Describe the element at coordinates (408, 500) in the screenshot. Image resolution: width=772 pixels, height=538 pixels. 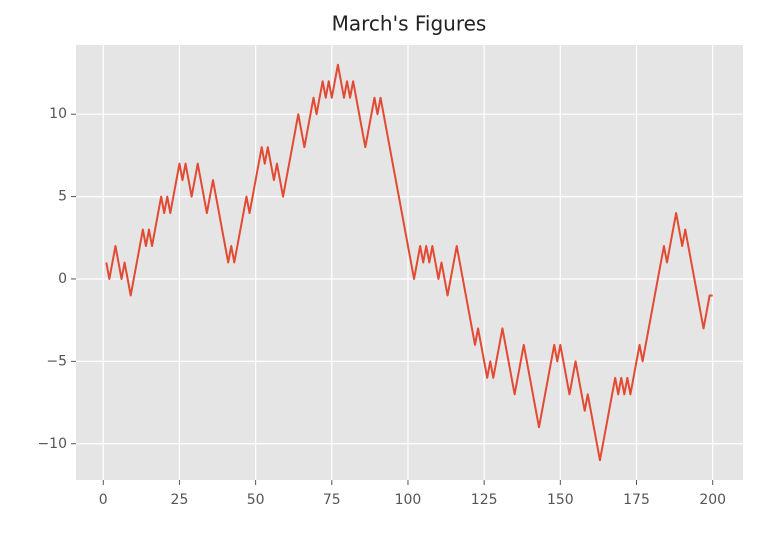
I see `x-tick-label: 100` at that location.